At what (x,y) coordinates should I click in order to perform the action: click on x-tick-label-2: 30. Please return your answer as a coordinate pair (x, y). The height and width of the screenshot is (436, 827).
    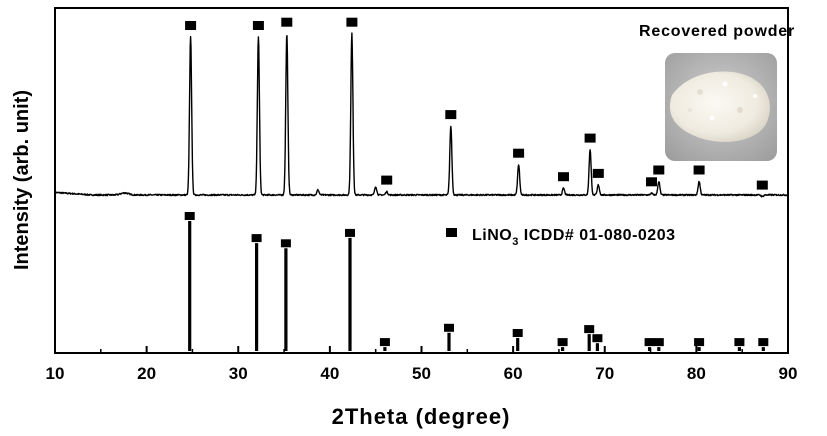
    Looking at the image, I should click on (238, 373).